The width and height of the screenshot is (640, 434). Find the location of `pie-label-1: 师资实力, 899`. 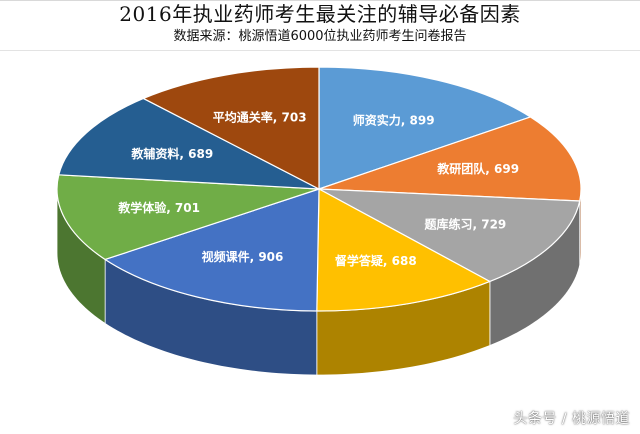

pie-label-1: 师资实力, 899 is located at coordinates (394, 120).